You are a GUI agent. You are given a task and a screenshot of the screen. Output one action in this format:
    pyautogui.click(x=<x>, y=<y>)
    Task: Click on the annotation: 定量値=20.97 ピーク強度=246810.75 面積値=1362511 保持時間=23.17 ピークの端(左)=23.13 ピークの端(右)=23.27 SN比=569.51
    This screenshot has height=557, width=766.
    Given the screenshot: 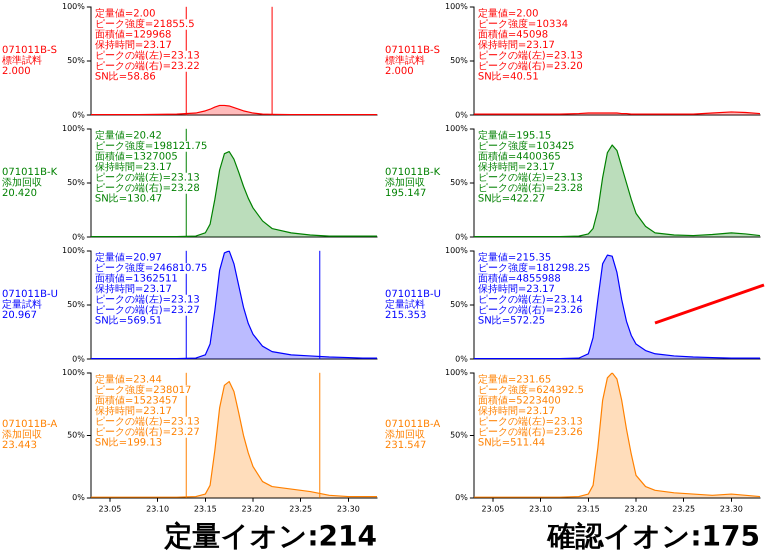 What is the action you would take?
    pyautogui.click(x=151, y=288)
    